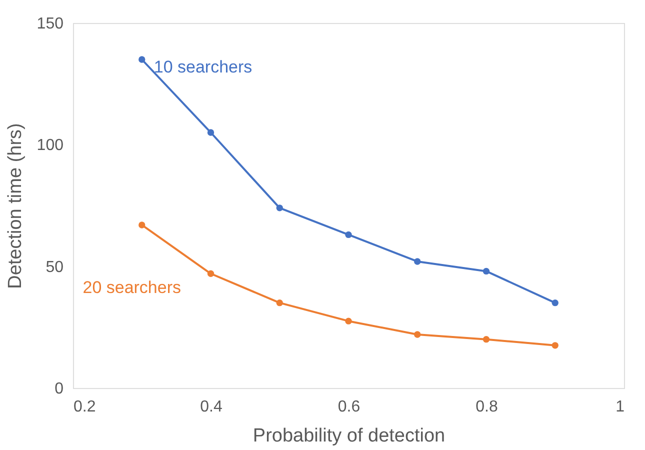  What do you see at coordinates (132, 287) in the screenshot?
I see `series-label: 20 searchers` at bounding box center [132, 287].